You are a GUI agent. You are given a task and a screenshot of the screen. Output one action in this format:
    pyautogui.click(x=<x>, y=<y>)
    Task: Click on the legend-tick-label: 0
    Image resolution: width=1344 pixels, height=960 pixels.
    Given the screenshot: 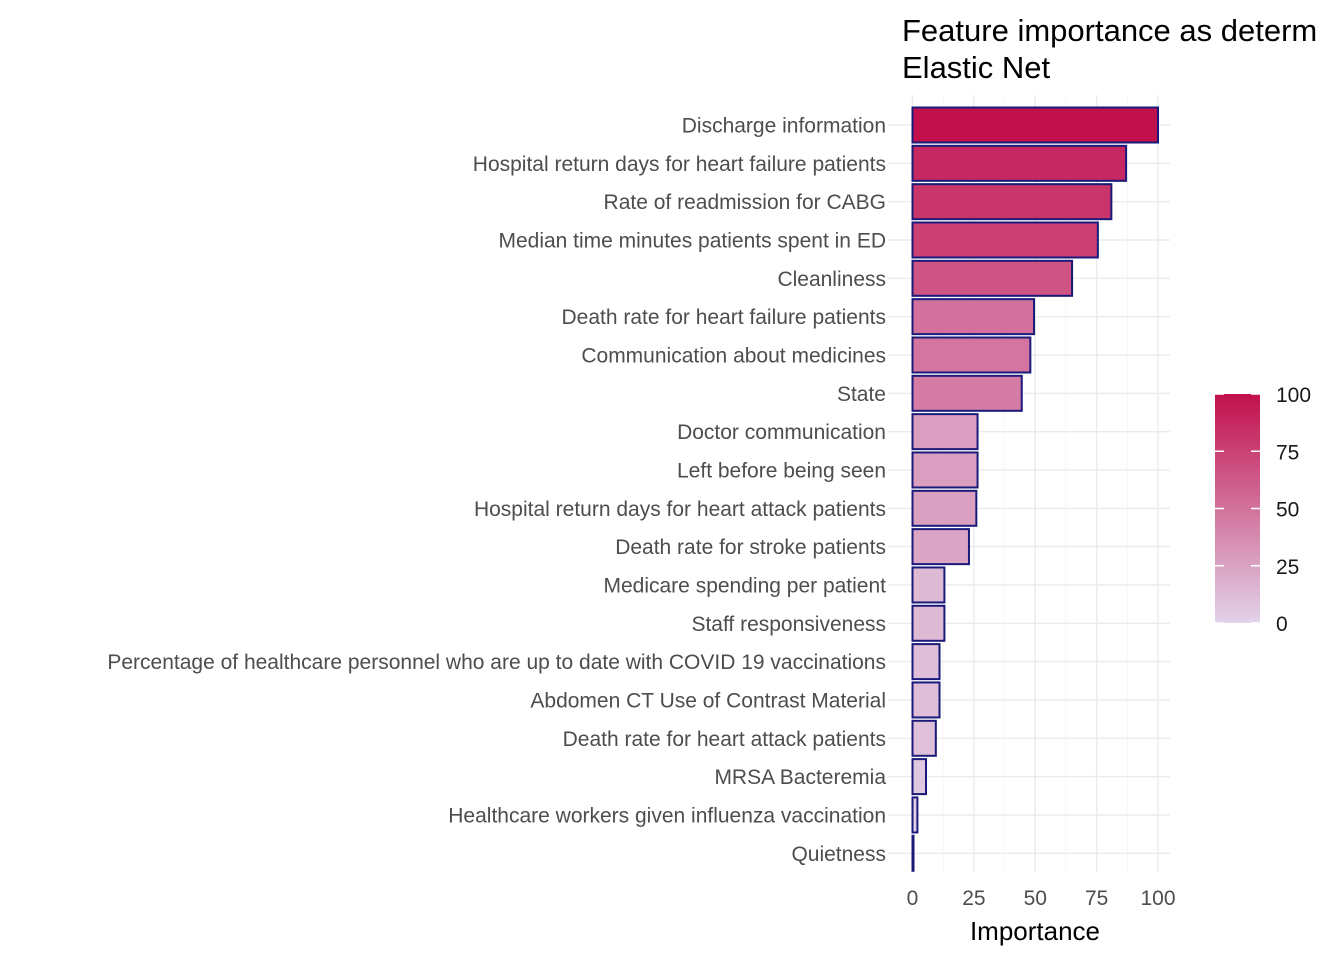 What is the action you would take?
    pyautogui.click(x=1282, y=624)
    